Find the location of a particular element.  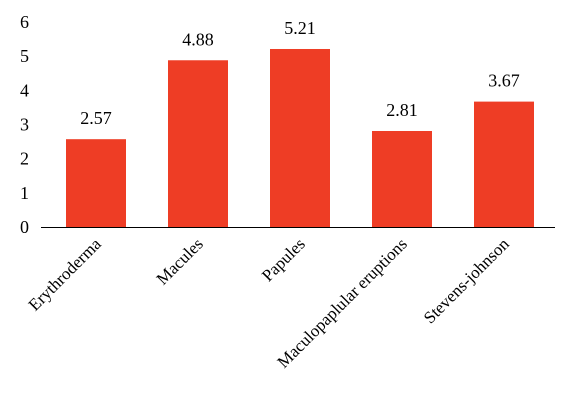

y-tick-label: 3 is located at coordinates (24, 125).